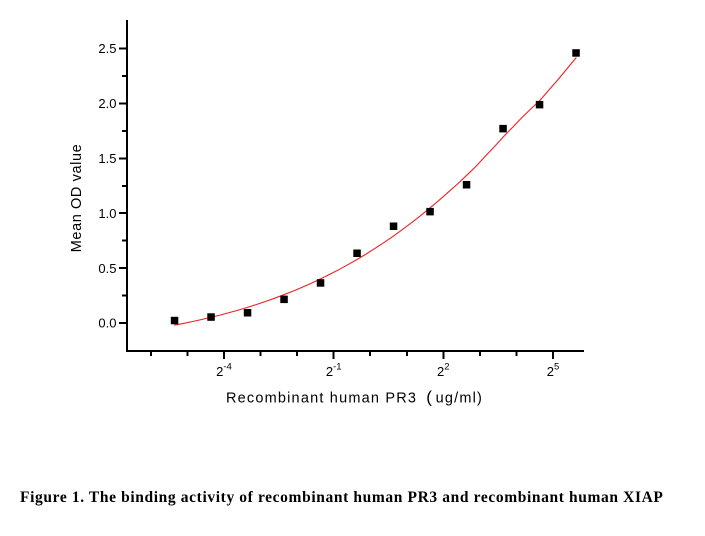 The width and height of the screenshot is (705, 536). I want to click on svg-text: 25, so click(553, 371).